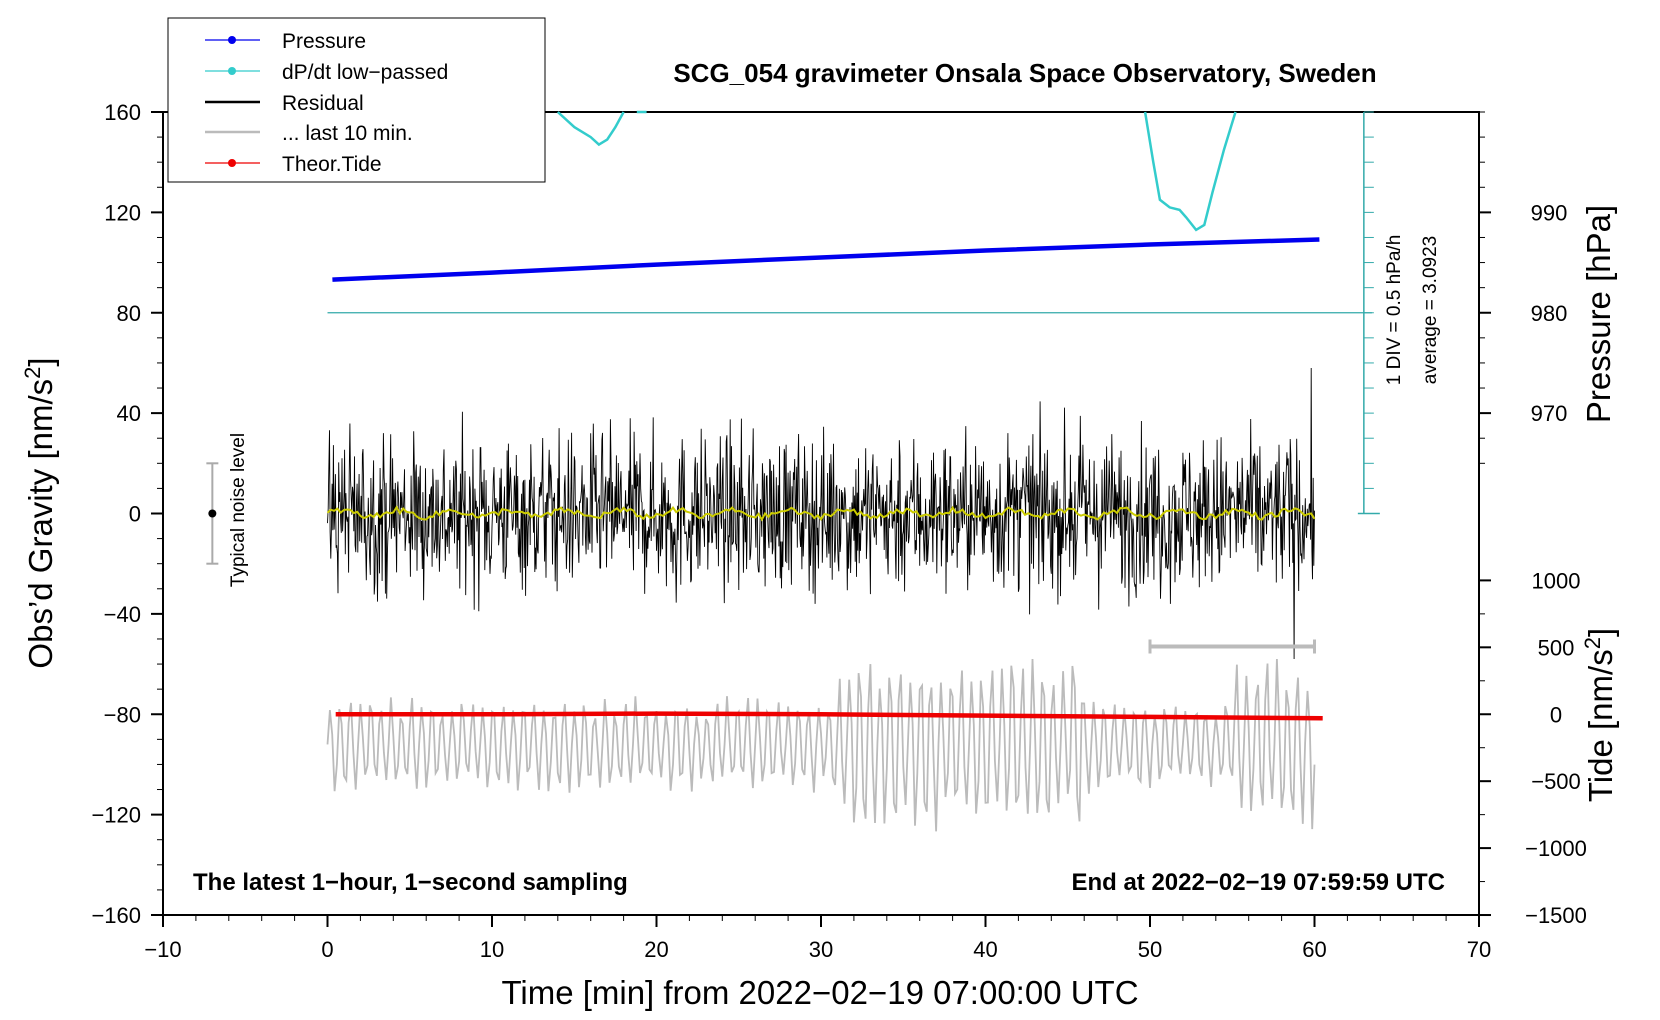 The image size is (1660, 1020). I want to click on pressure-series, so click(826, 259).